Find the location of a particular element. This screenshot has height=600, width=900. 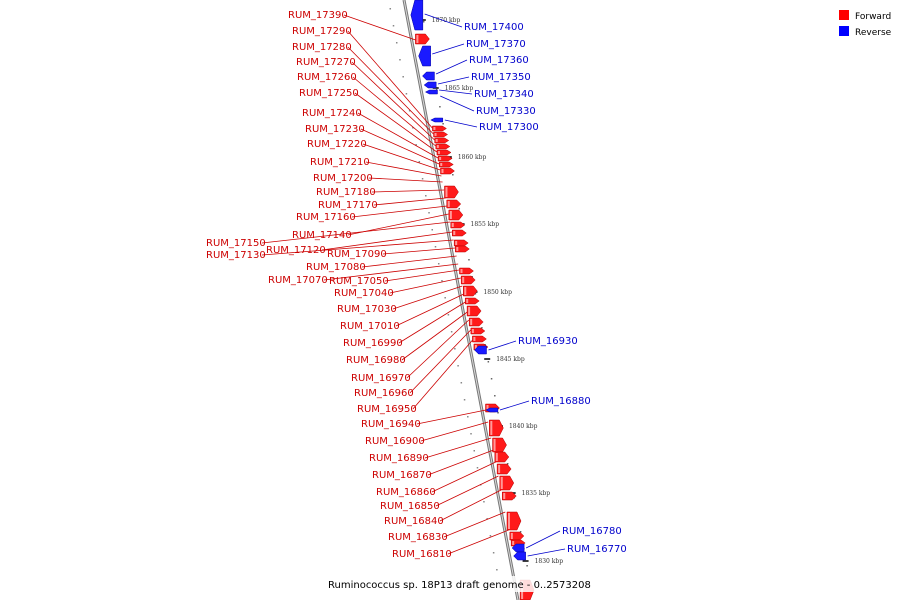

forward-gene-label: RUM_16960 is located at coordinates (384, 393).